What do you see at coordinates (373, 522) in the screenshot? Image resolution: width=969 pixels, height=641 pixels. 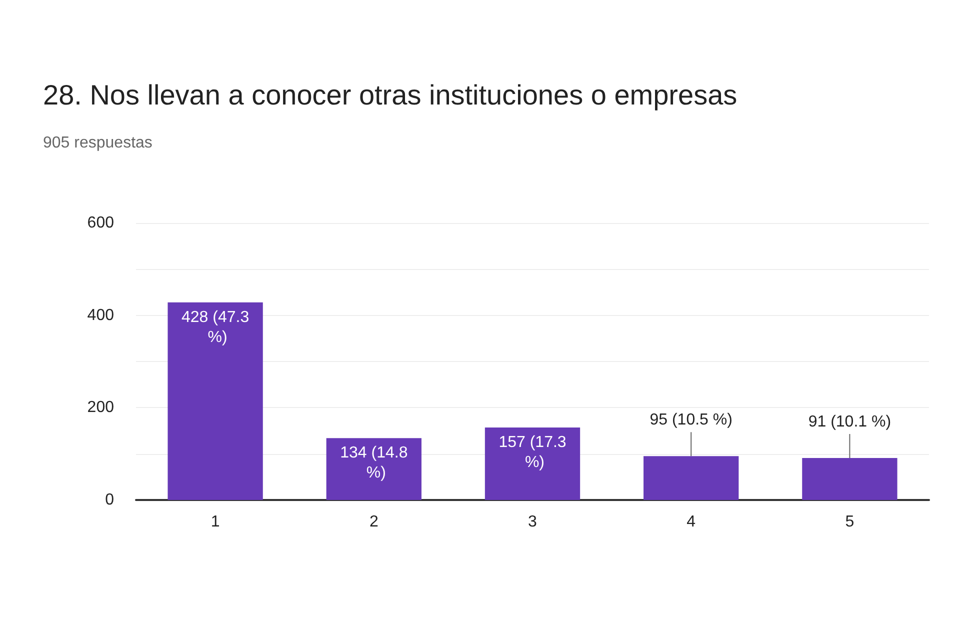 I see `x-tick-label: 2` at bounding box center [373, 522].